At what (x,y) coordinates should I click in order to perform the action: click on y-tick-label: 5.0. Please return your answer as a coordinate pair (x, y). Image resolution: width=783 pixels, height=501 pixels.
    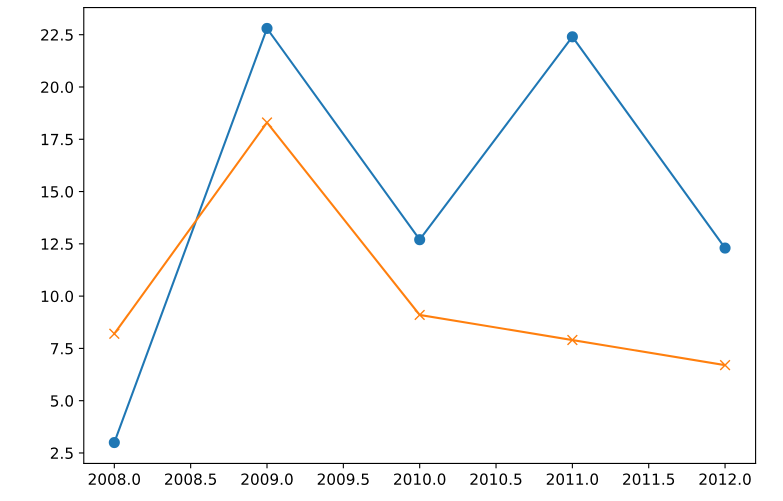
    Looking at the image, I should click on (62, 401).